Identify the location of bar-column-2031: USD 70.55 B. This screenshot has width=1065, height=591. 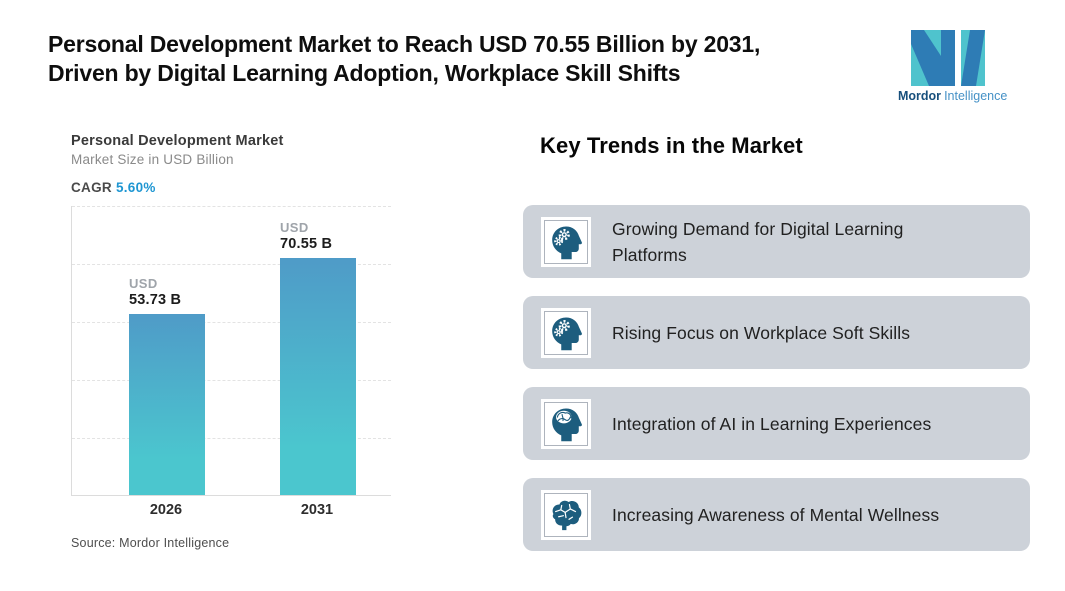
(318, 350).